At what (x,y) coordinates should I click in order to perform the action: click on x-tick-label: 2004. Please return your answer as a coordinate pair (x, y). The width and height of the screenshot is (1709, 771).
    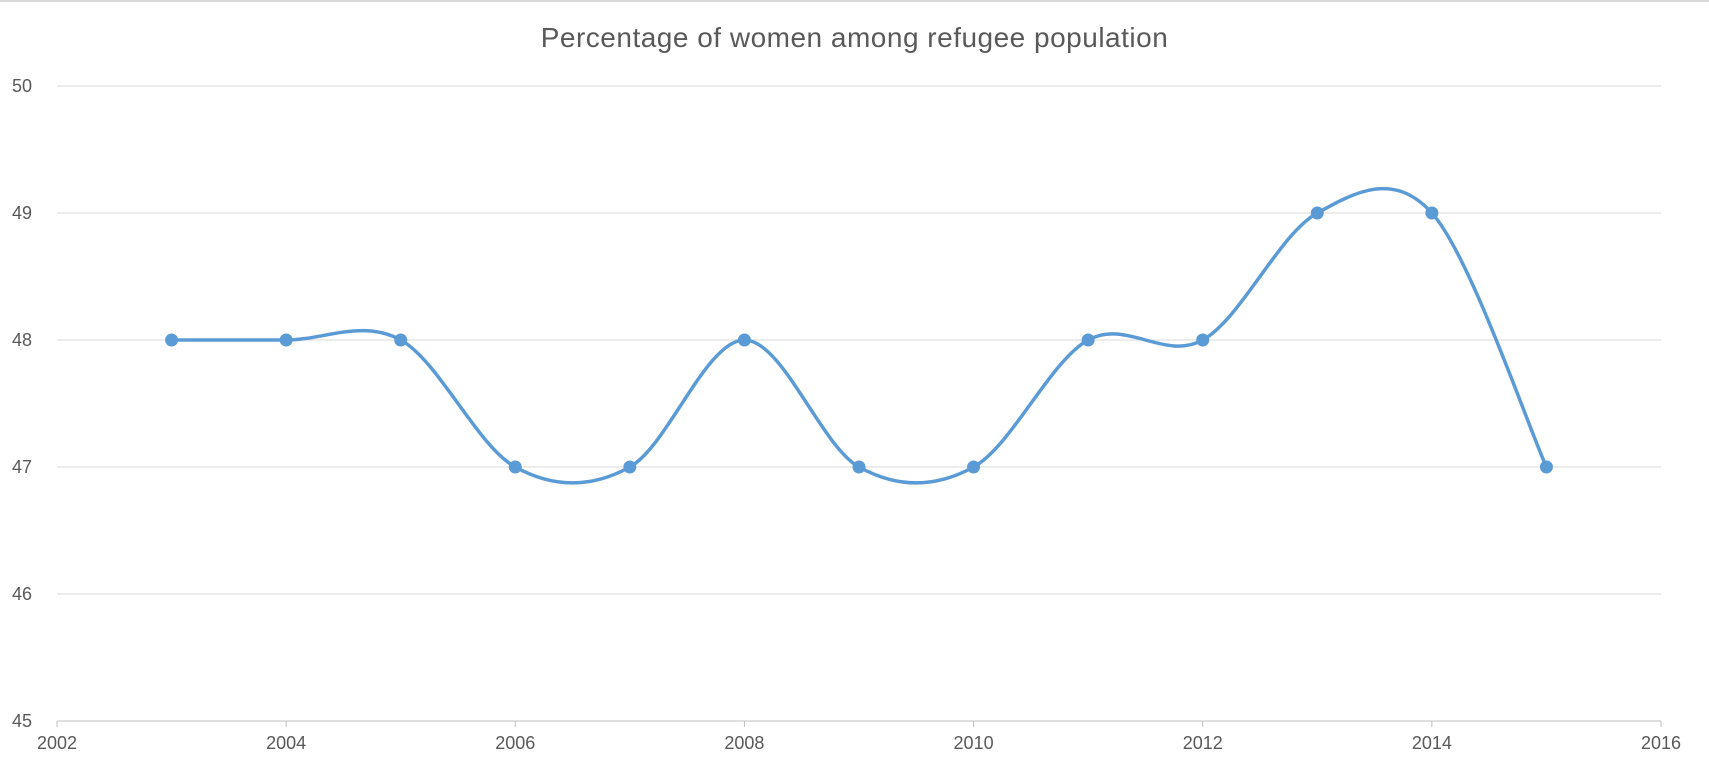
    Looking at the image, I should click on (286, 743).